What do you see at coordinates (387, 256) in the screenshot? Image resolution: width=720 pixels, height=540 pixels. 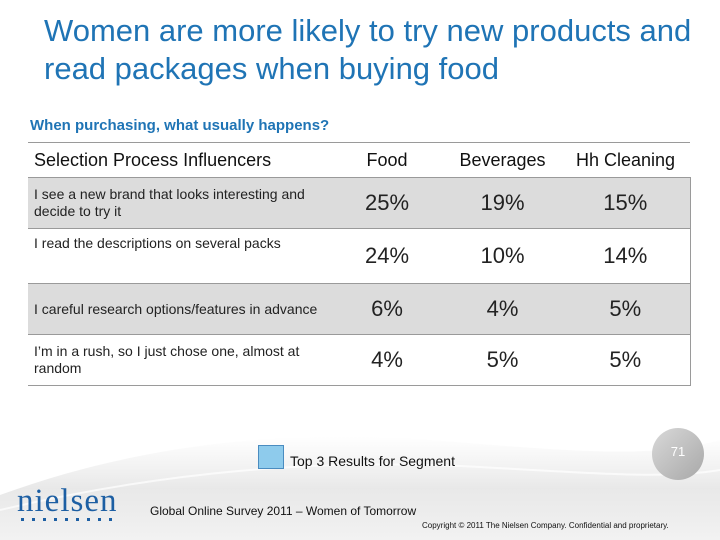 I see `cell-food: 24%` at bounding box center [387, 256].